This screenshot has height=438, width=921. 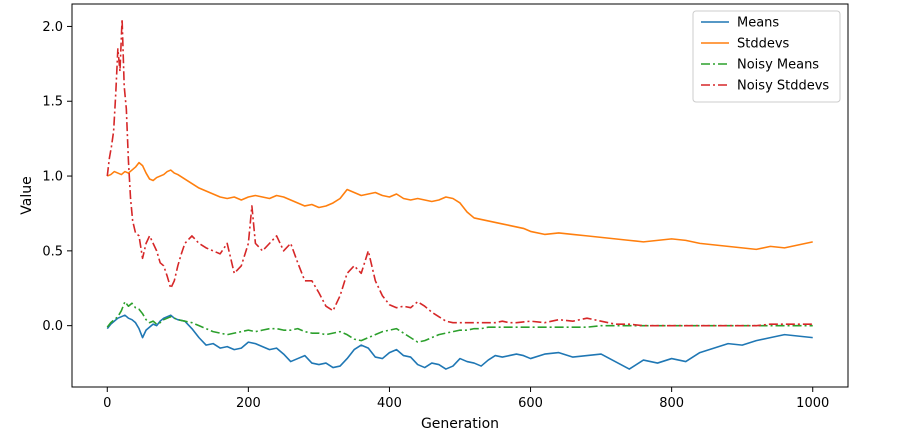 I want to click on legend-box, so click(x=766, y=56).